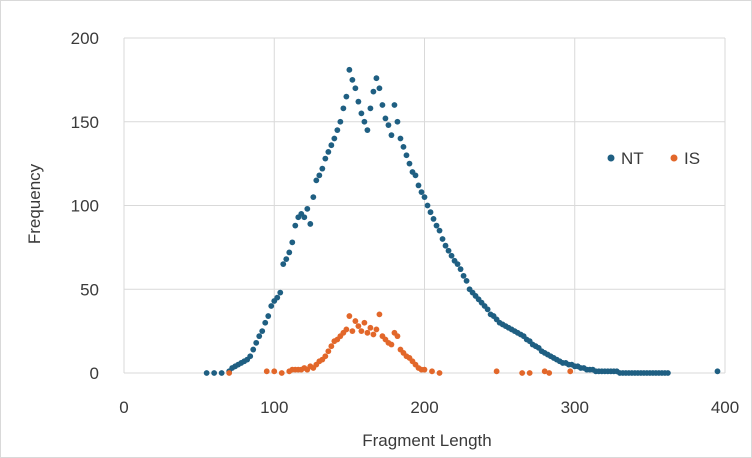 The height and width of the screenshot is (458, 752). What do you see at coordinates (424, 407) in the screenshot?
I see `x-tick-label: 200` at bounding box center [424, 407].